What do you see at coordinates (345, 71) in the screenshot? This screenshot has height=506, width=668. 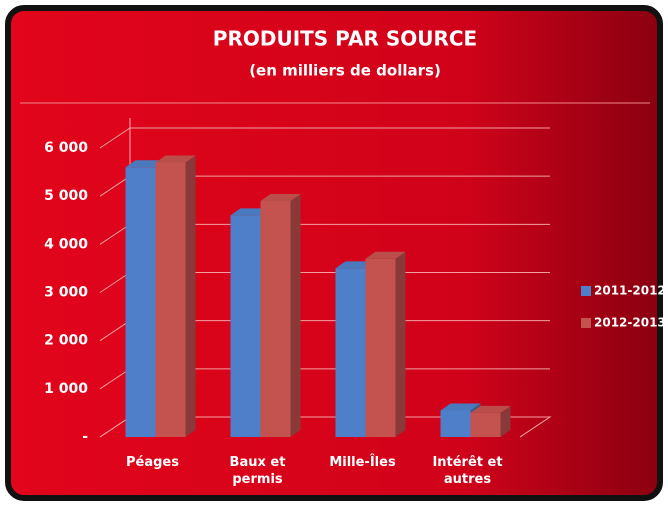 I see `chart-subtitle: (en milliers de dollars)` at bounding box center [345, 71].